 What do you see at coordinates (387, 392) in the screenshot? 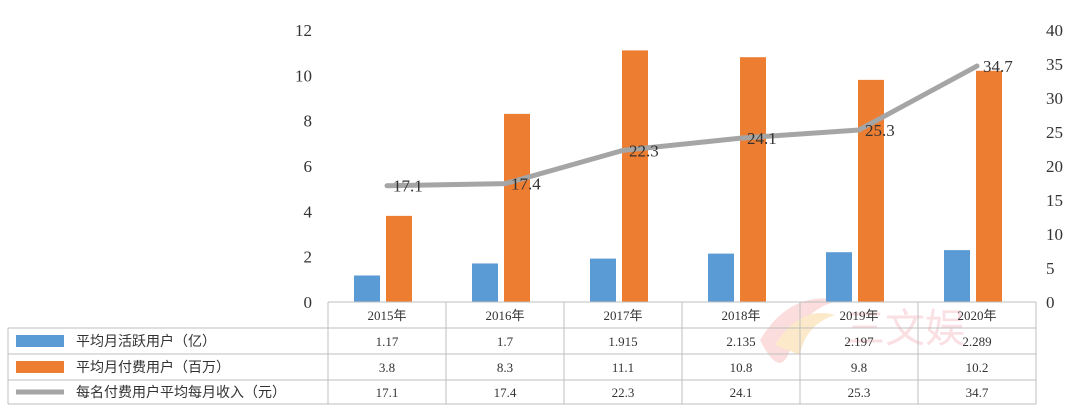
I see `table-cell: 17.1` at bounding box center [387, 392].